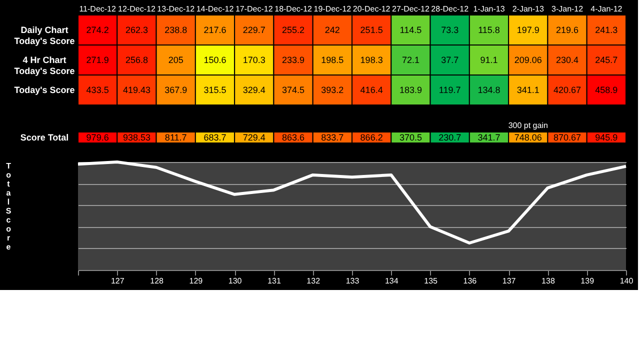 This screenshot has width=640, height=338. What do you see at coordinates (176, 60) in the screenshot?
I see `data-label: 205` at bounding box center [176, 60].